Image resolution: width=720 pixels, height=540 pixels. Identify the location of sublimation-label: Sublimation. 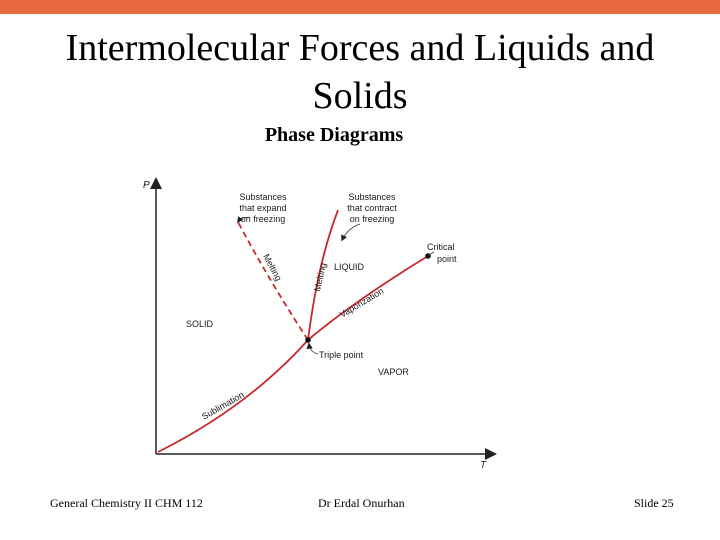
(223, 406).